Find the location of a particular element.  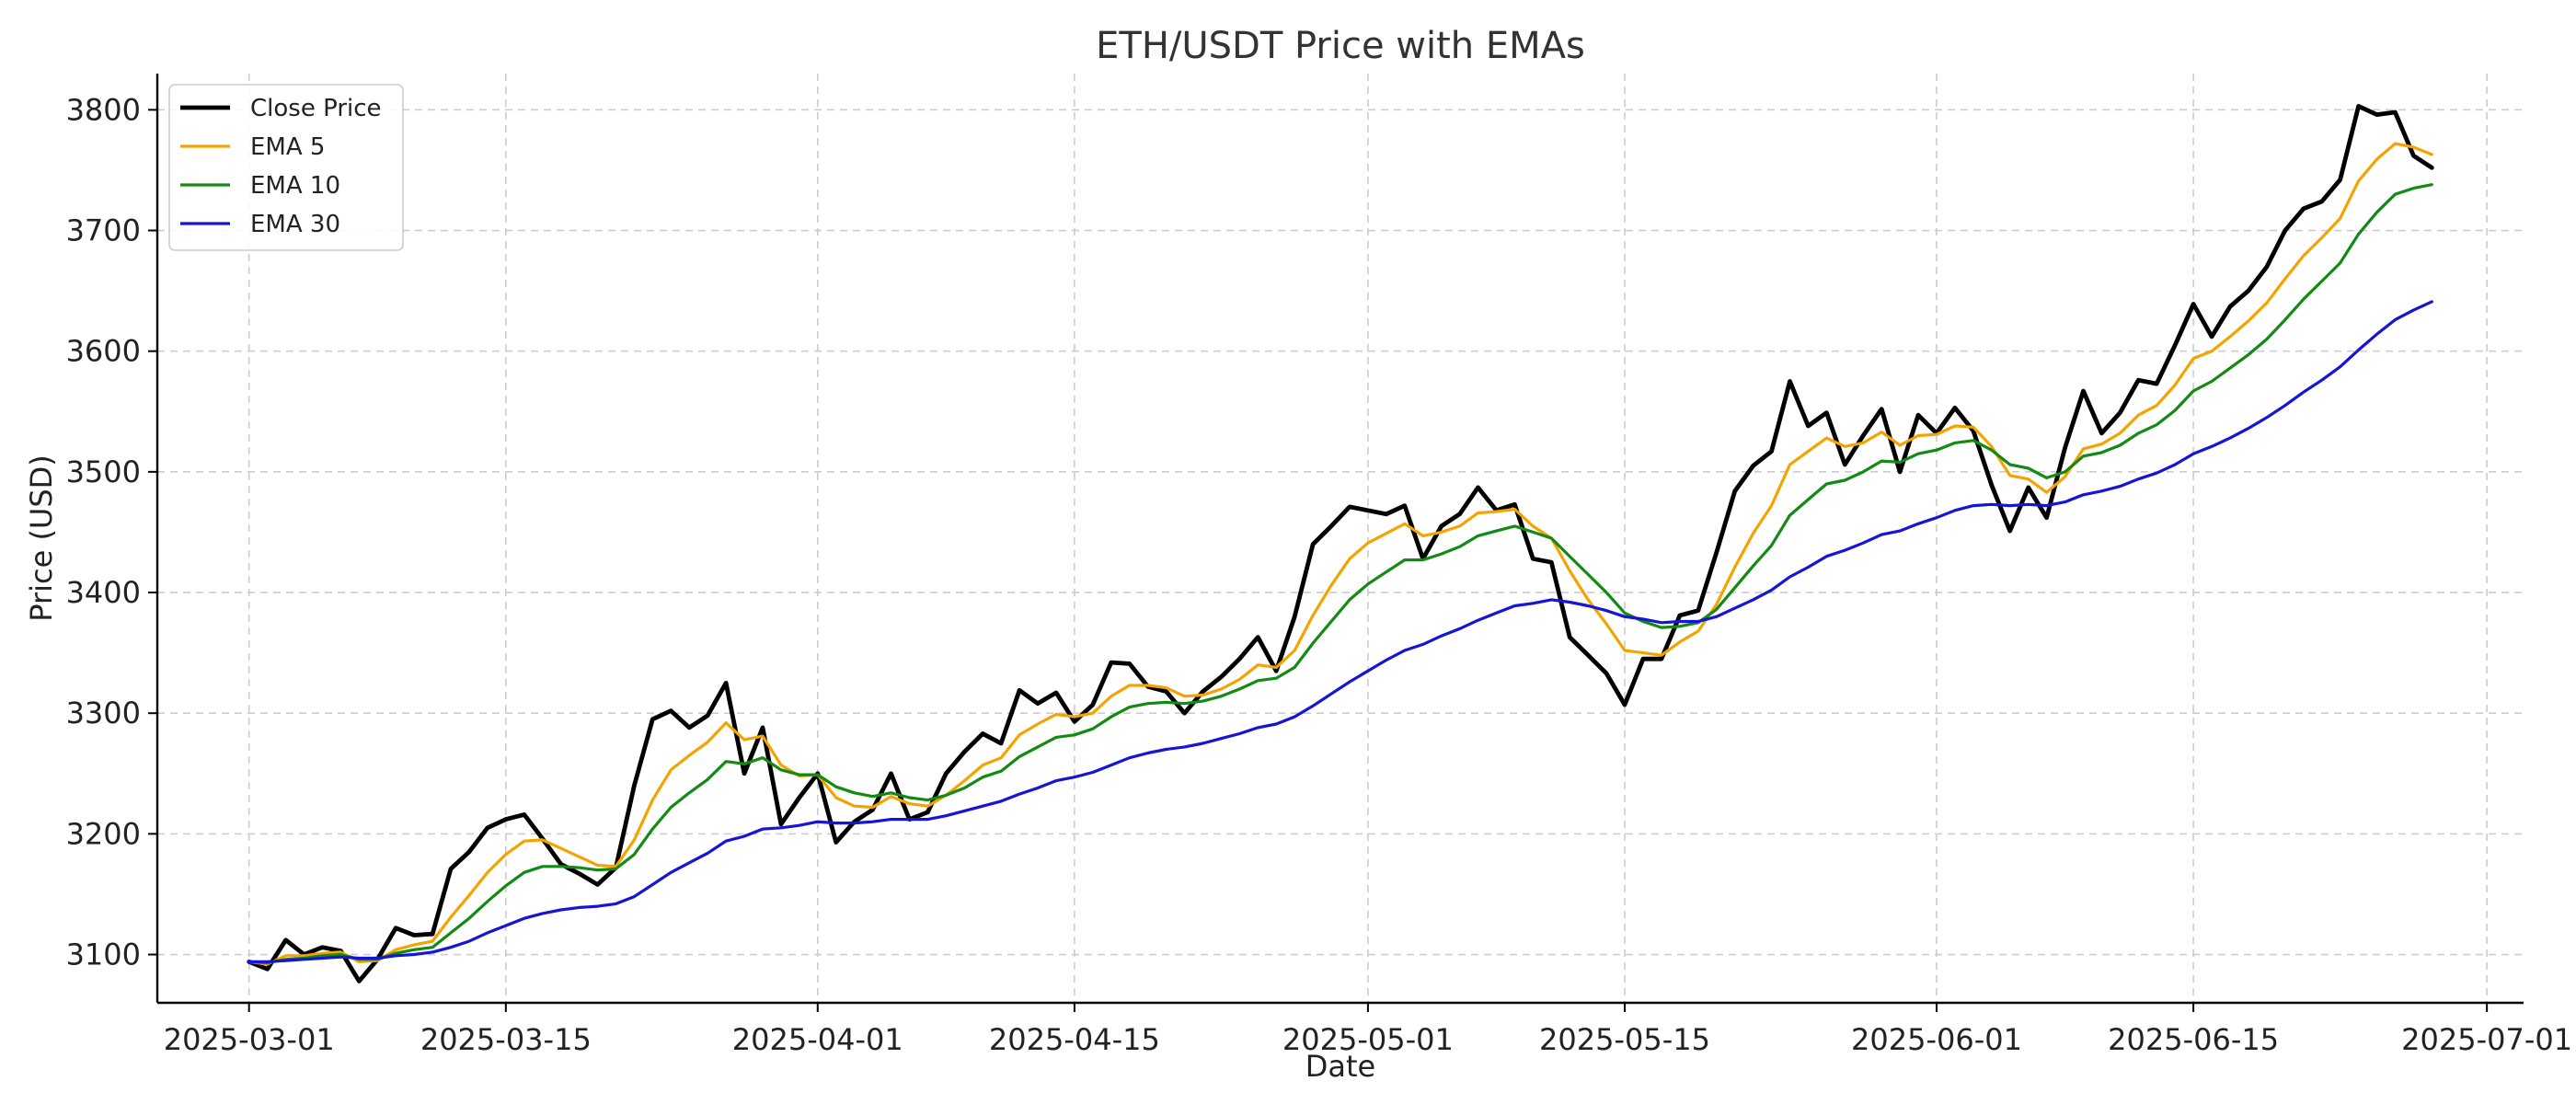

legend-label: EMA 5 is located at coordinates (287, 147).